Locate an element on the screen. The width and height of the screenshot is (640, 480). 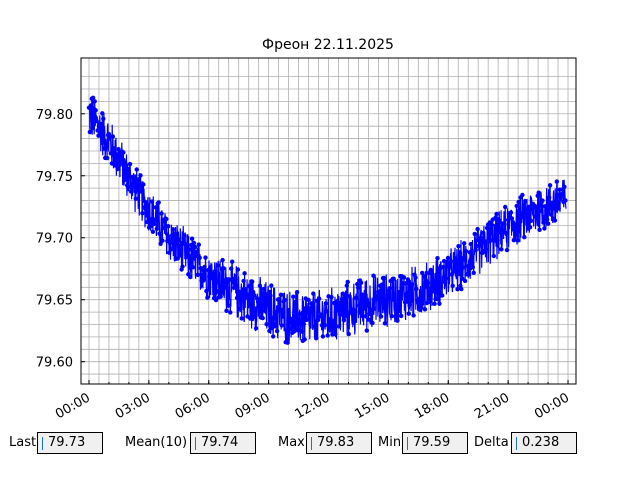
stat-last-value: 79.73 is located at coordinates (70, 443).